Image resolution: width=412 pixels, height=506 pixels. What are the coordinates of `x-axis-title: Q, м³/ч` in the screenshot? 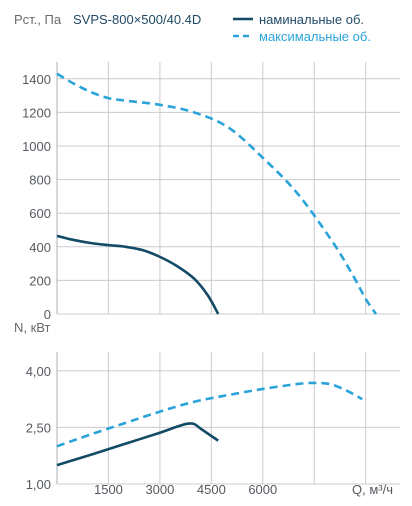 It's located at (372, 489).